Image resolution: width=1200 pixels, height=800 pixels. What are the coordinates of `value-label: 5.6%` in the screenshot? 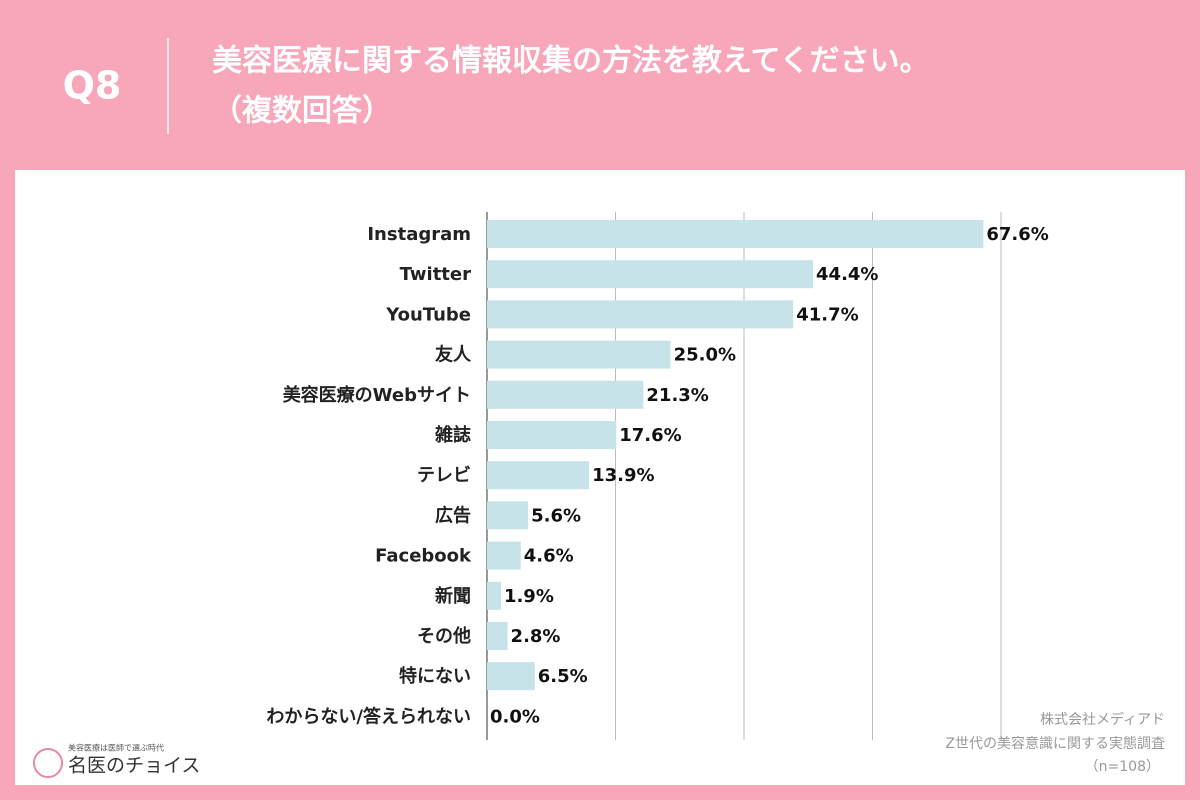 It's located at (556, 515).